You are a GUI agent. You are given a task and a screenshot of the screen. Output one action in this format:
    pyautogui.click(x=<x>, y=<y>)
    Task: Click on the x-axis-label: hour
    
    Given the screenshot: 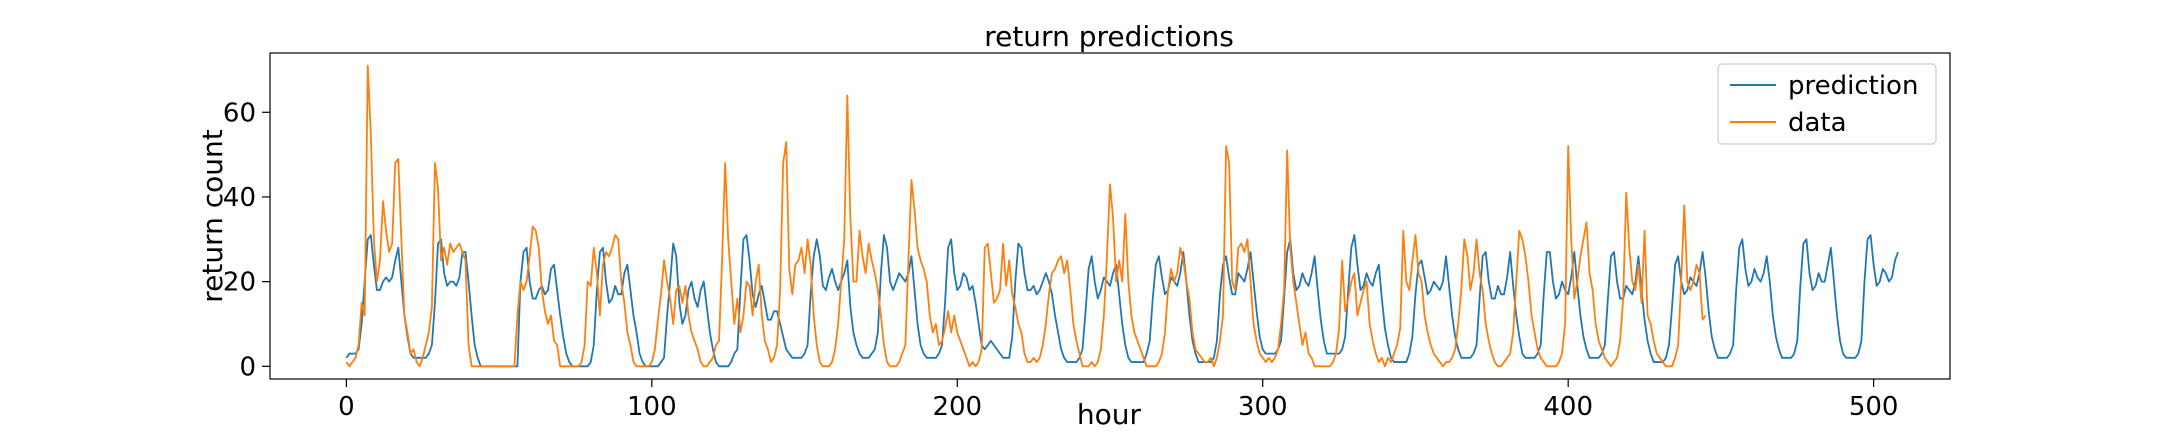 What is the action you would take?
    pyautogui.click(x=1109, y=414)
    